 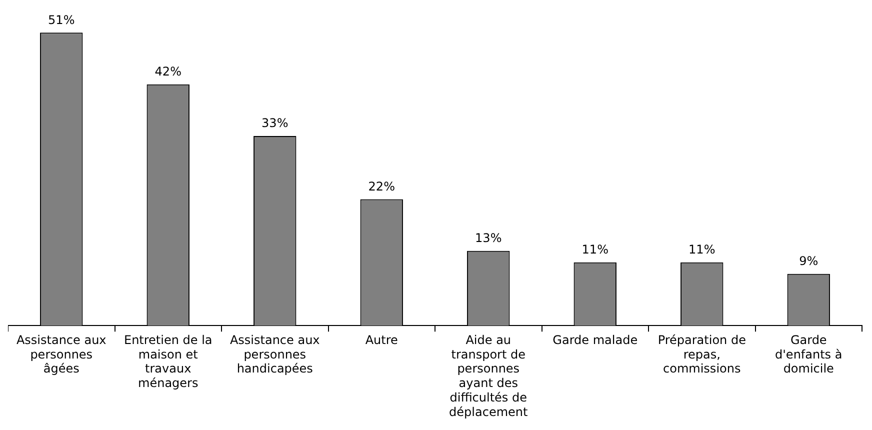 What do you see at coordinates (168, 71) in the screenshot?
I see `data-label: 42%` at bounding box center [168, 71].